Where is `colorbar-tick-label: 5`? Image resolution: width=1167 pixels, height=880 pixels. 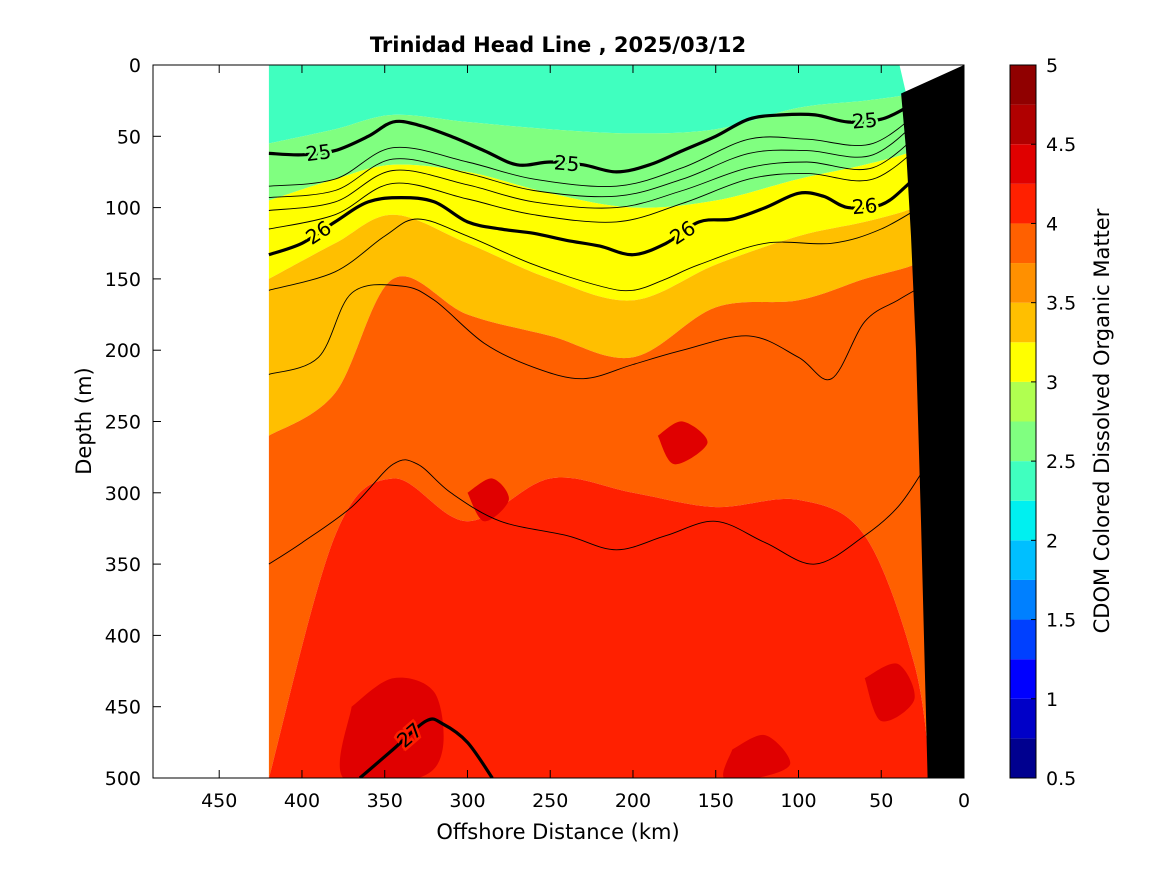
colorbar-tick-label: 5 is located at coordinates (1052, 66).